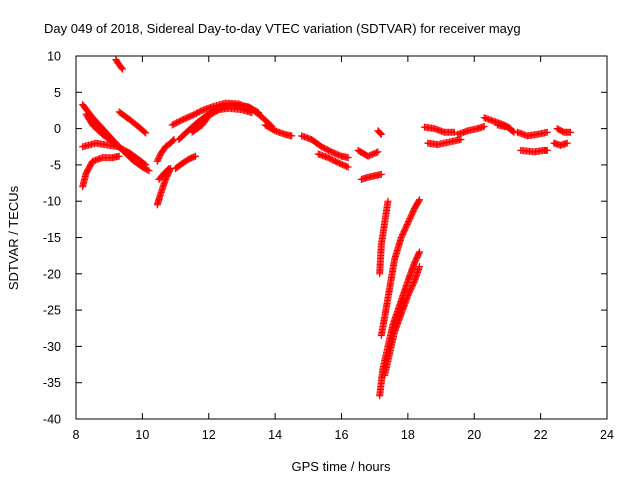  I want to click on y-tick-label: 5, so click(57, 93).